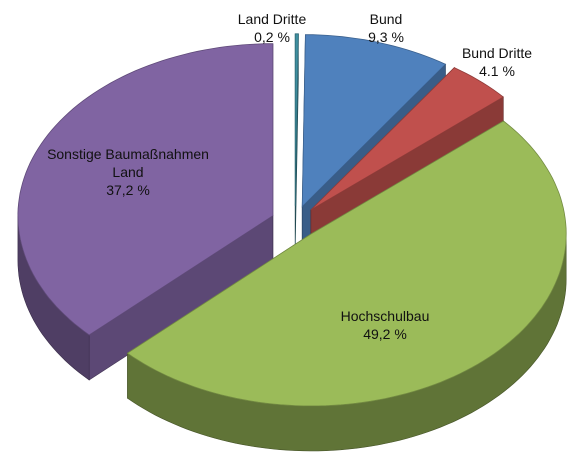 The image size is (579, 473). Describe the element at coordinates (385, 325) in the screenshot. I see `slice-label: Hochschulbau 49,2 %` at that location.